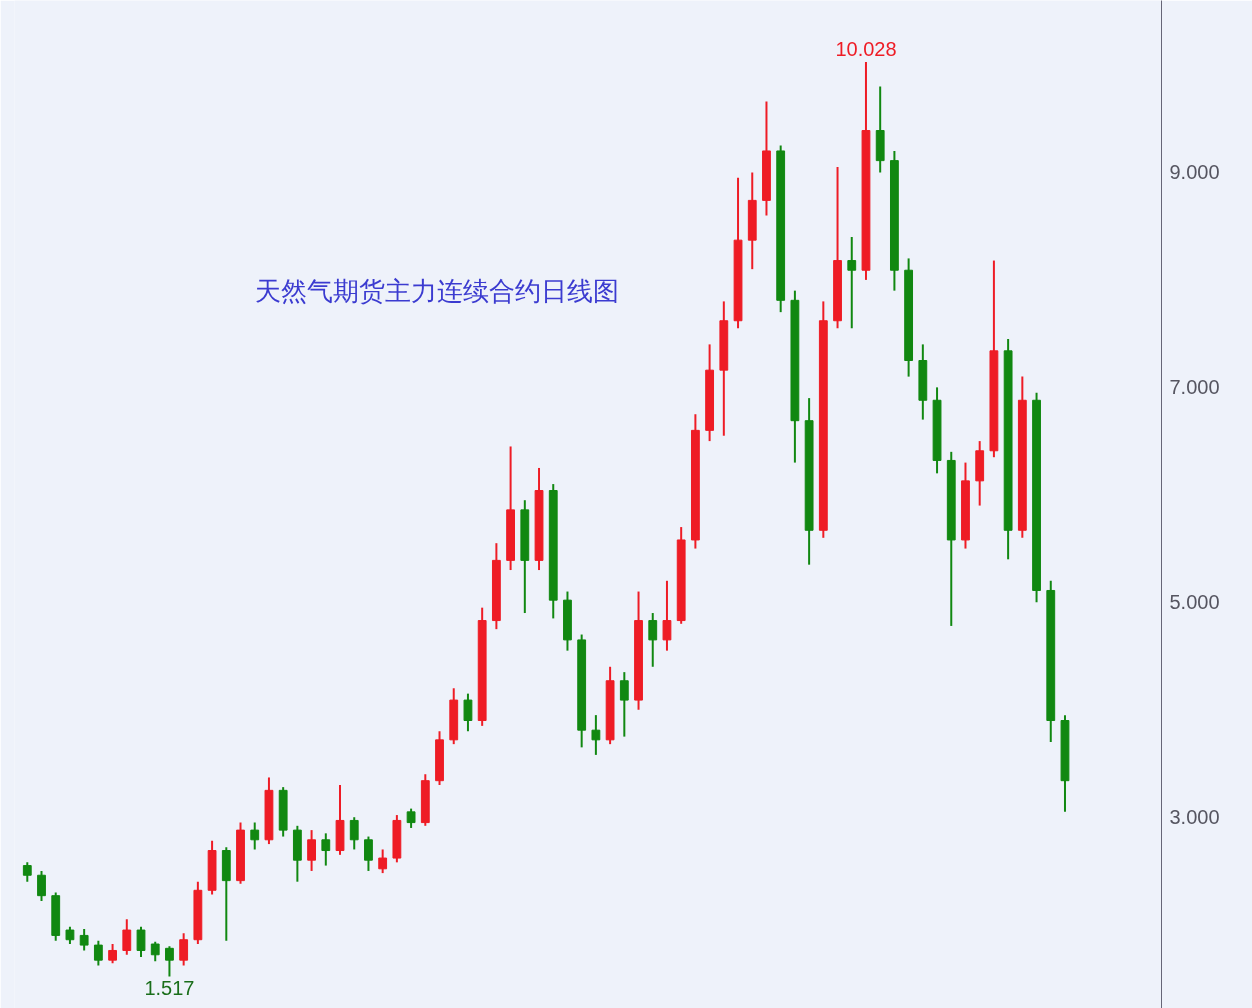 Image resolution: width=1252 pixels, height=1008 pixels. What do you see at coordinates (436, 290) in the screenshot?
I see `text: 天然气期货主力连续合约日线图` at bounding box center [436, 290].